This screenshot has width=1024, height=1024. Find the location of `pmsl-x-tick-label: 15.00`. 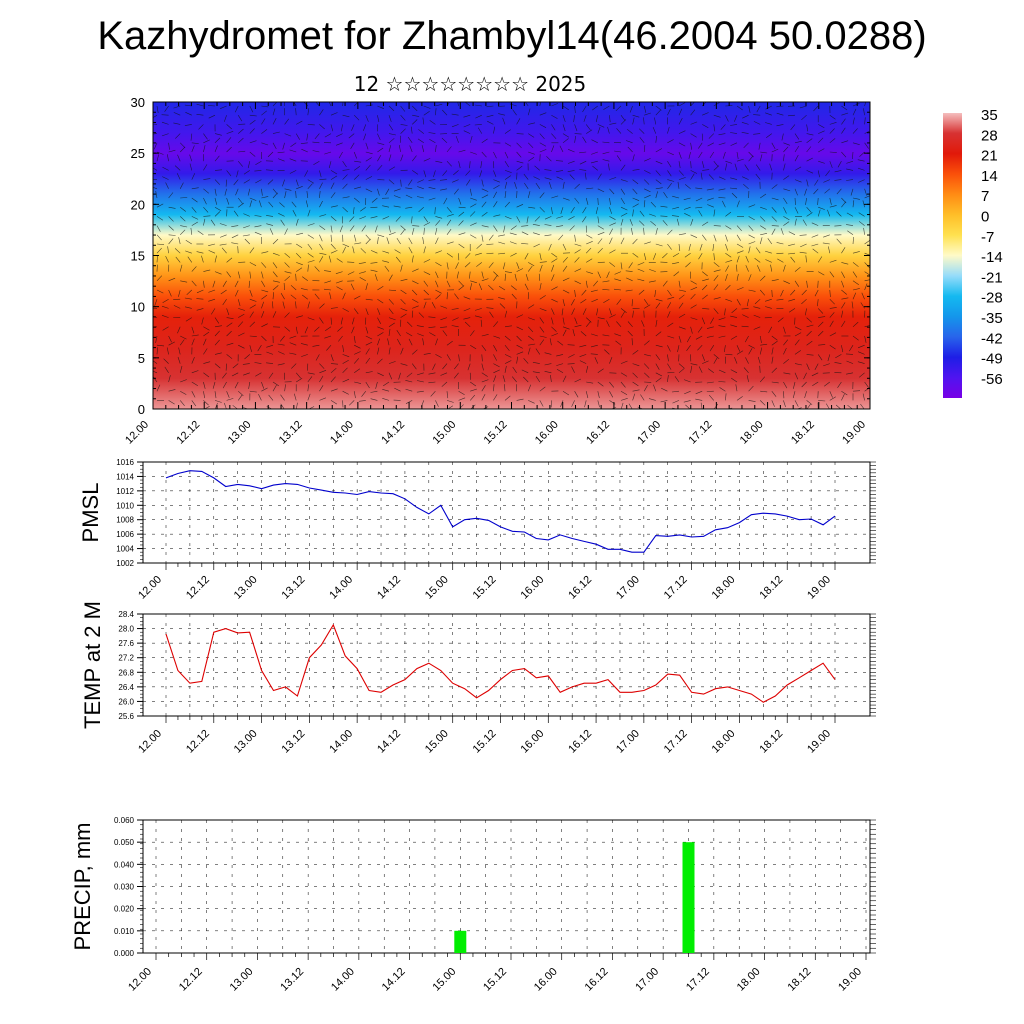

pmsl-x-tick-label: 15.00 is located at coordinates (437, 588).